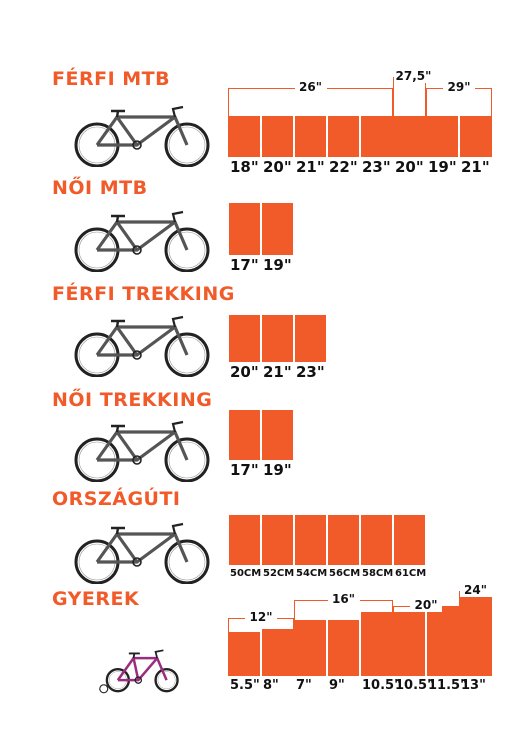 The width and height of the screenshot is (530, 750). What do you see at coordinates (343, 648) in the screenshot?
I see `size-bar: 110-120 CM` at bounding box center [343, 648].